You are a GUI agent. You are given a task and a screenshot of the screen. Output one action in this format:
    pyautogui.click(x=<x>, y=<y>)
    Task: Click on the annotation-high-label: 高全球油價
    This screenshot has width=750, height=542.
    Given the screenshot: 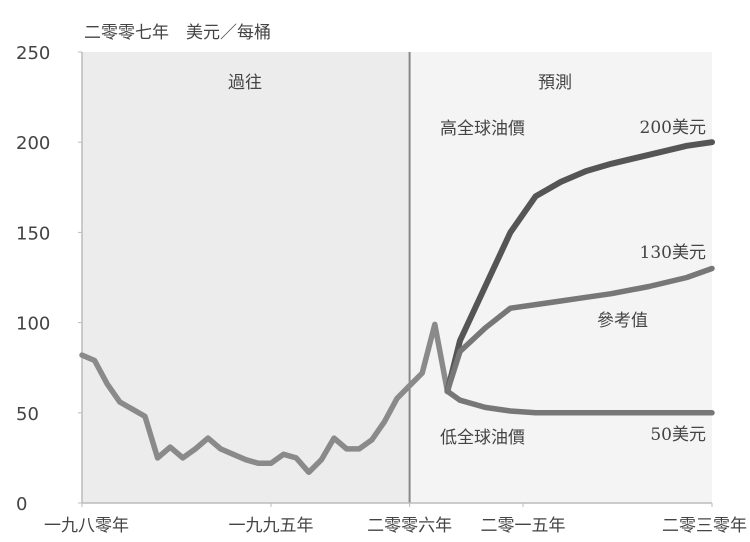 What is the action you would take?
    pyautogui.click(x=482, y=129)
    